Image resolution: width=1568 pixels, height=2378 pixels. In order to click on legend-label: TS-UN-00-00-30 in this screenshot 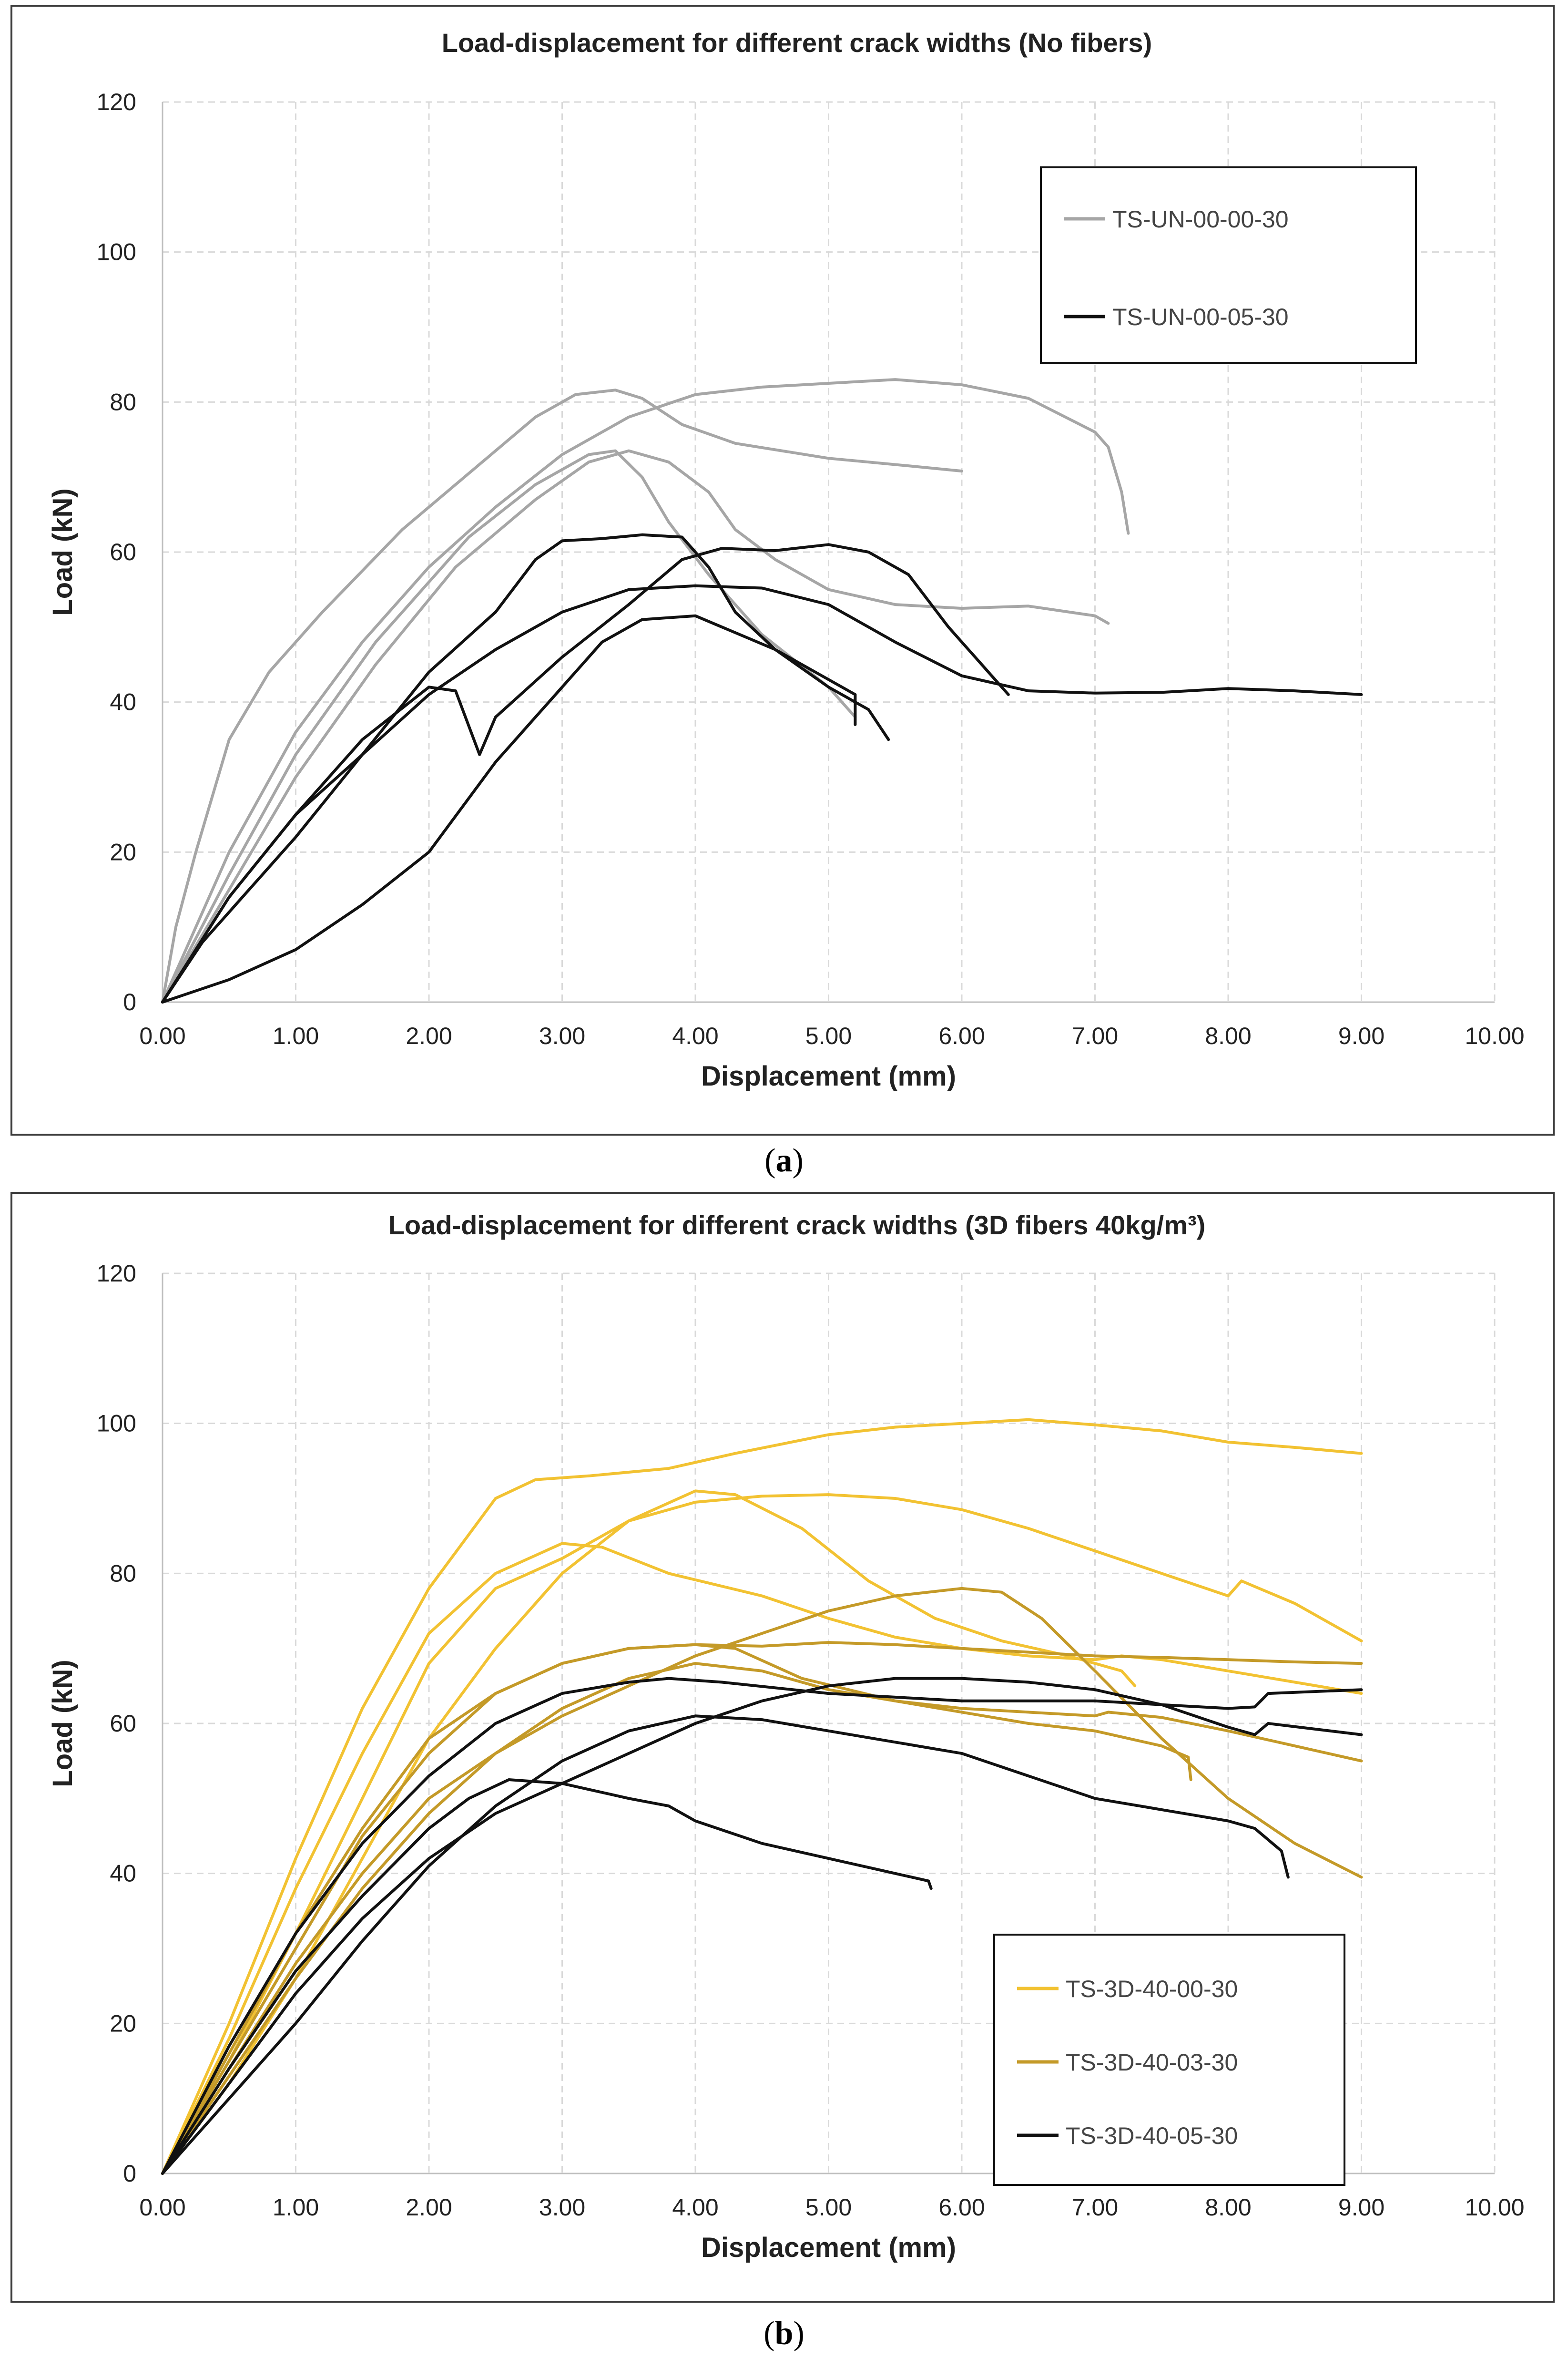, I will do `click(1200, 220)`.